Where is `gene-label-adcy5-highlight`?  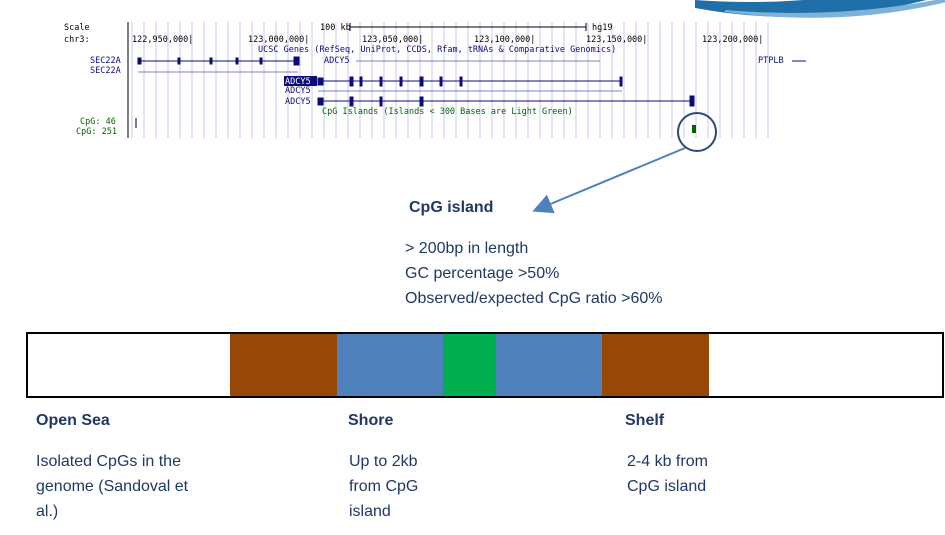
gene-label-adcy5-highlight is located at coordinates (300, 81).